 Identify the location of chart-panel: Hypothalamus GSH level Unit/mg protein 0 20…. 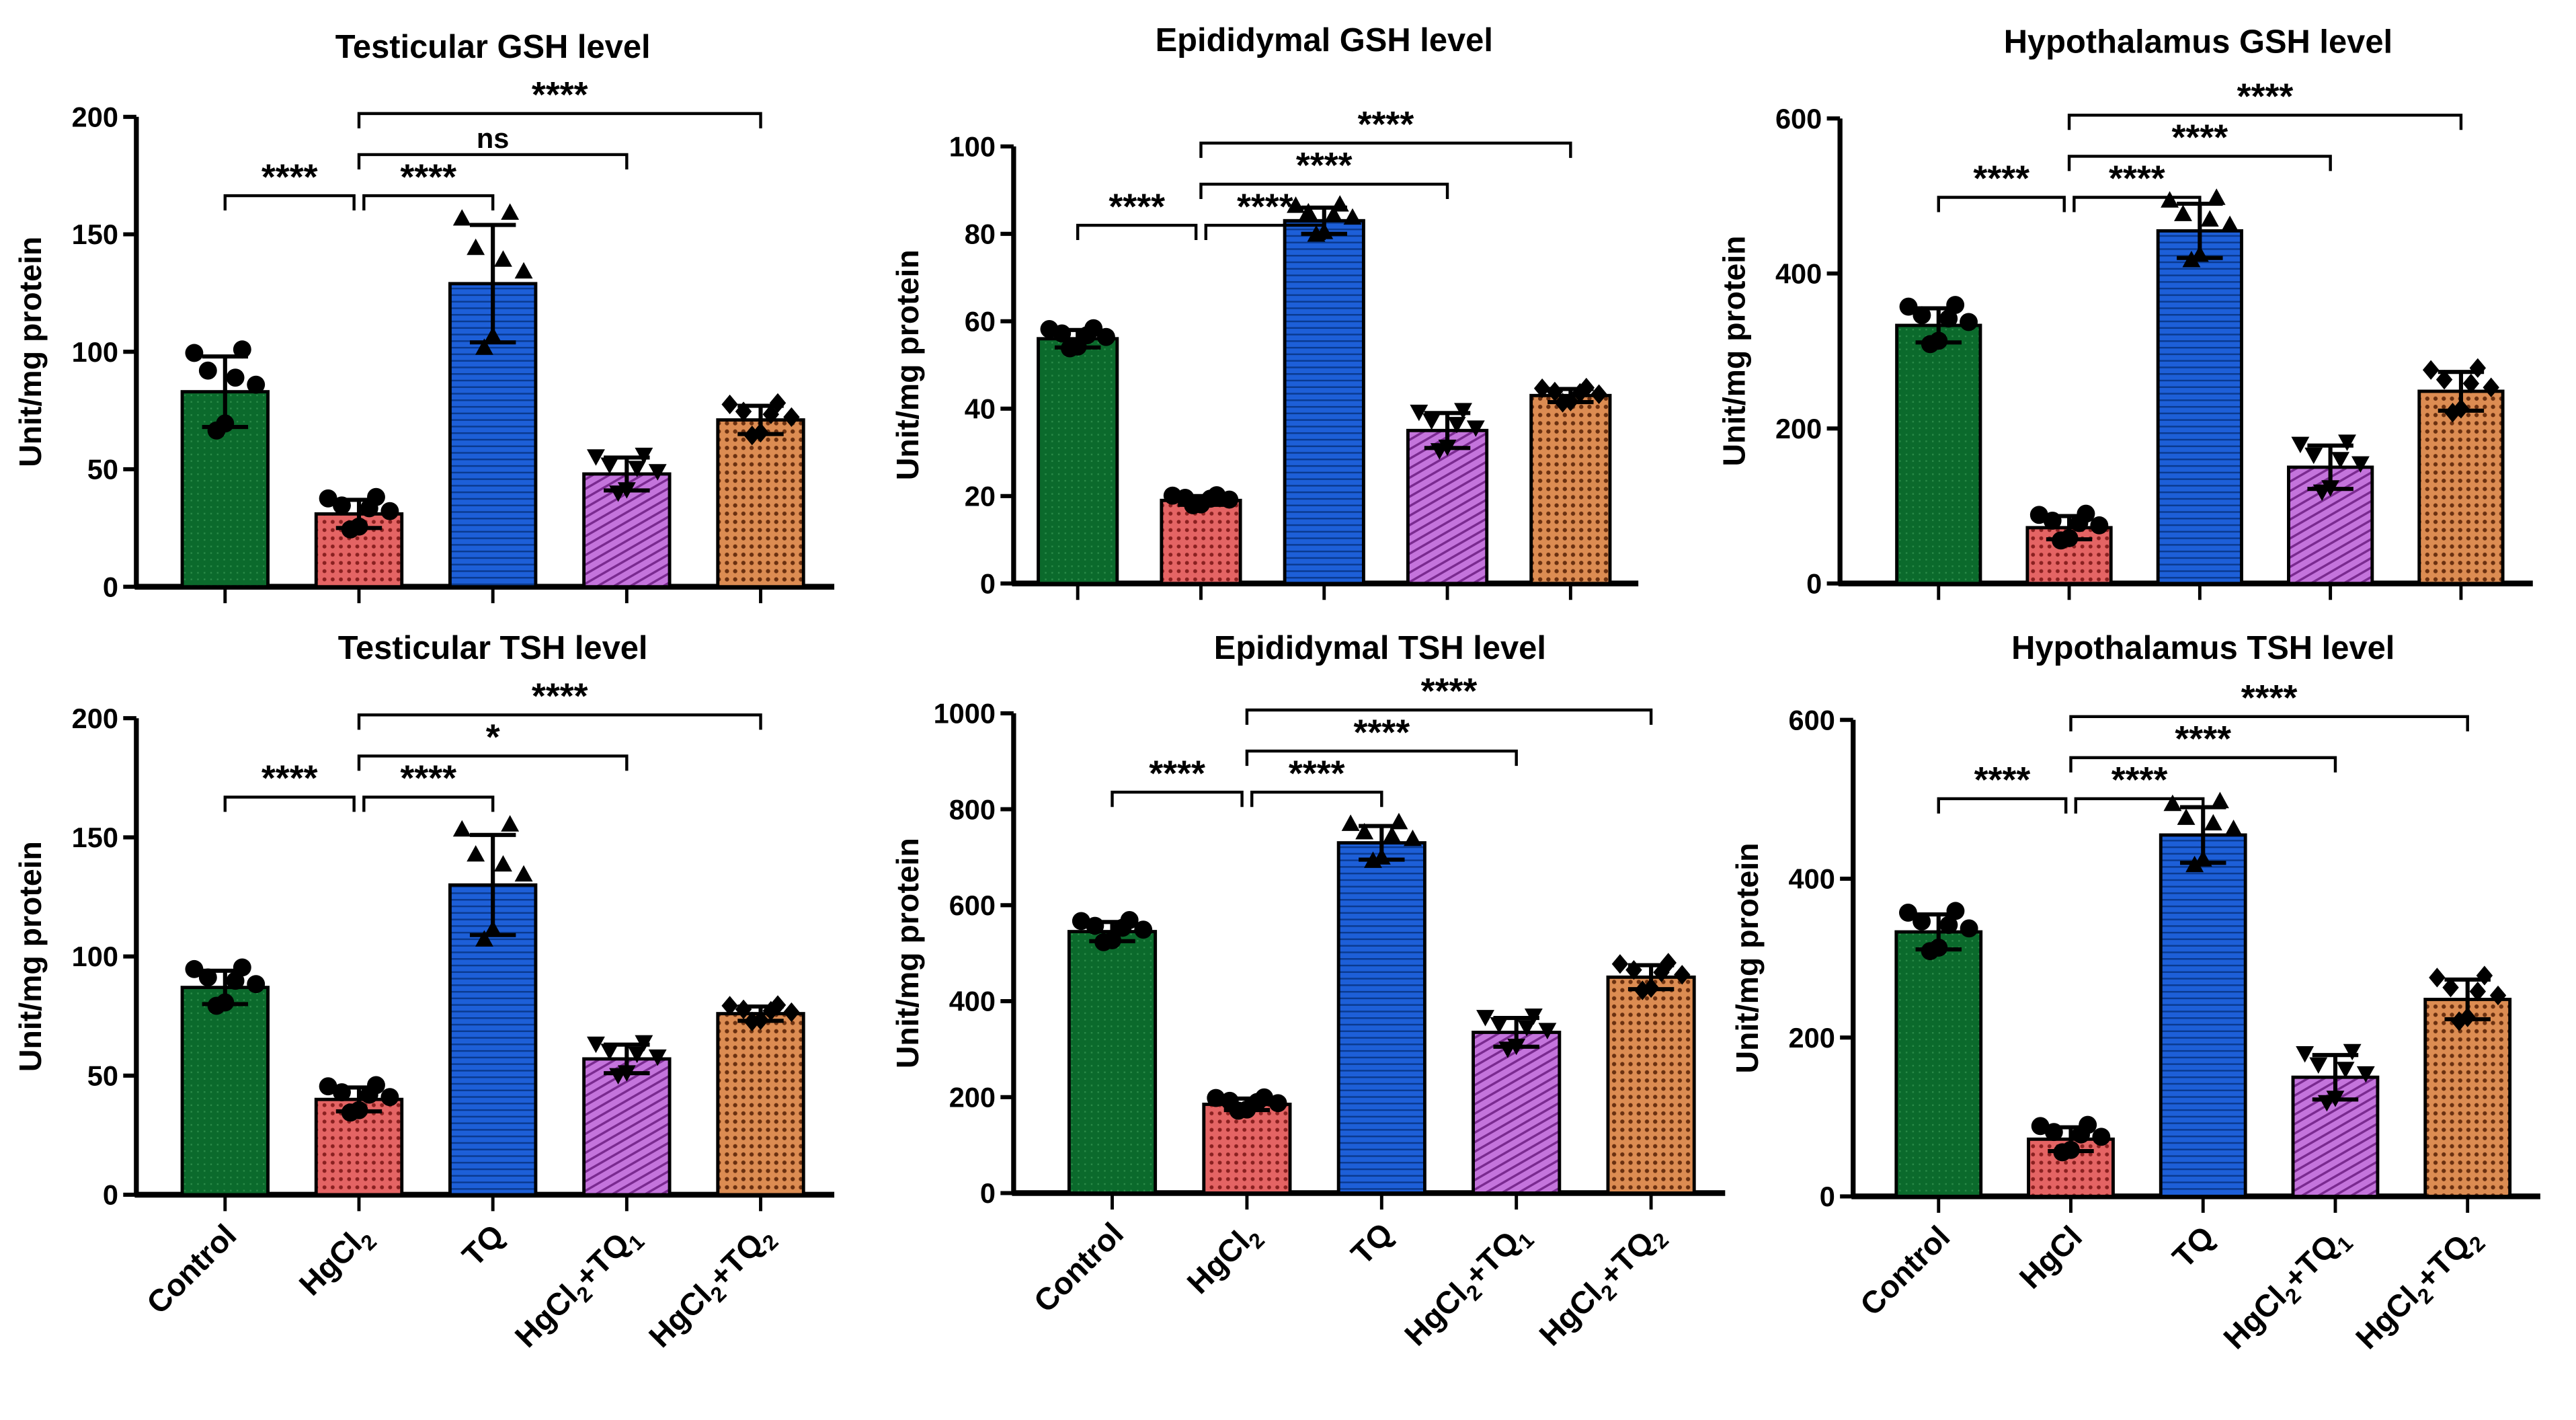
(2124, 312).